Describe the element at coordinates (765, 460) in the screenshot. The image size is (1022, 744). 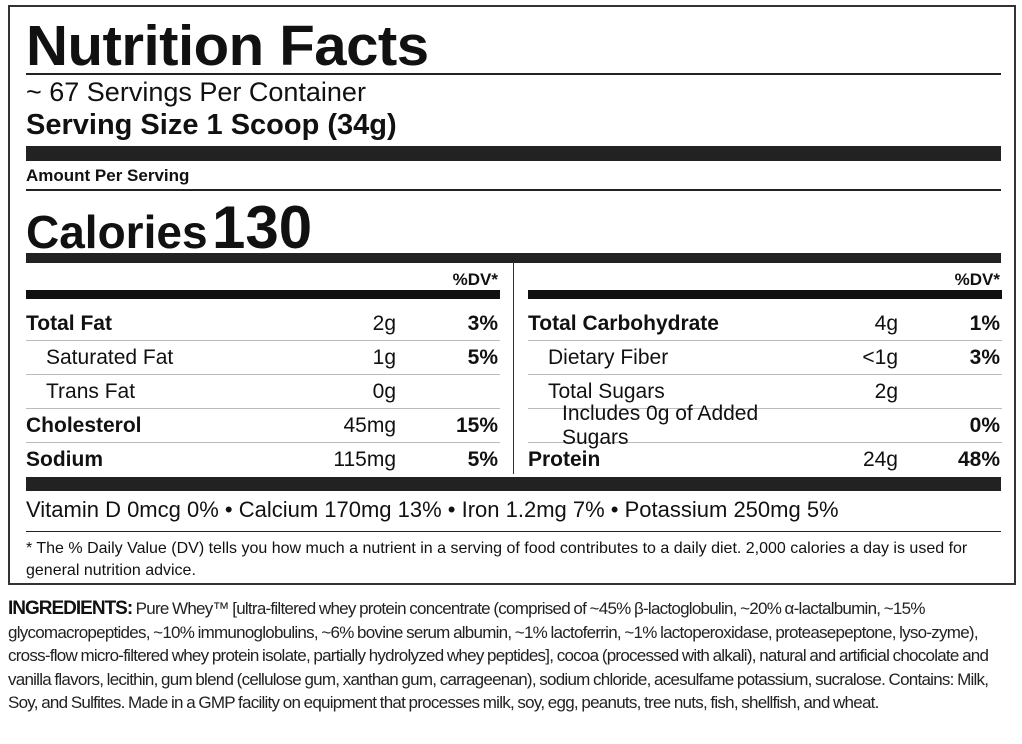
I see `nutrient-row: Protein 24g 48%` at that location.